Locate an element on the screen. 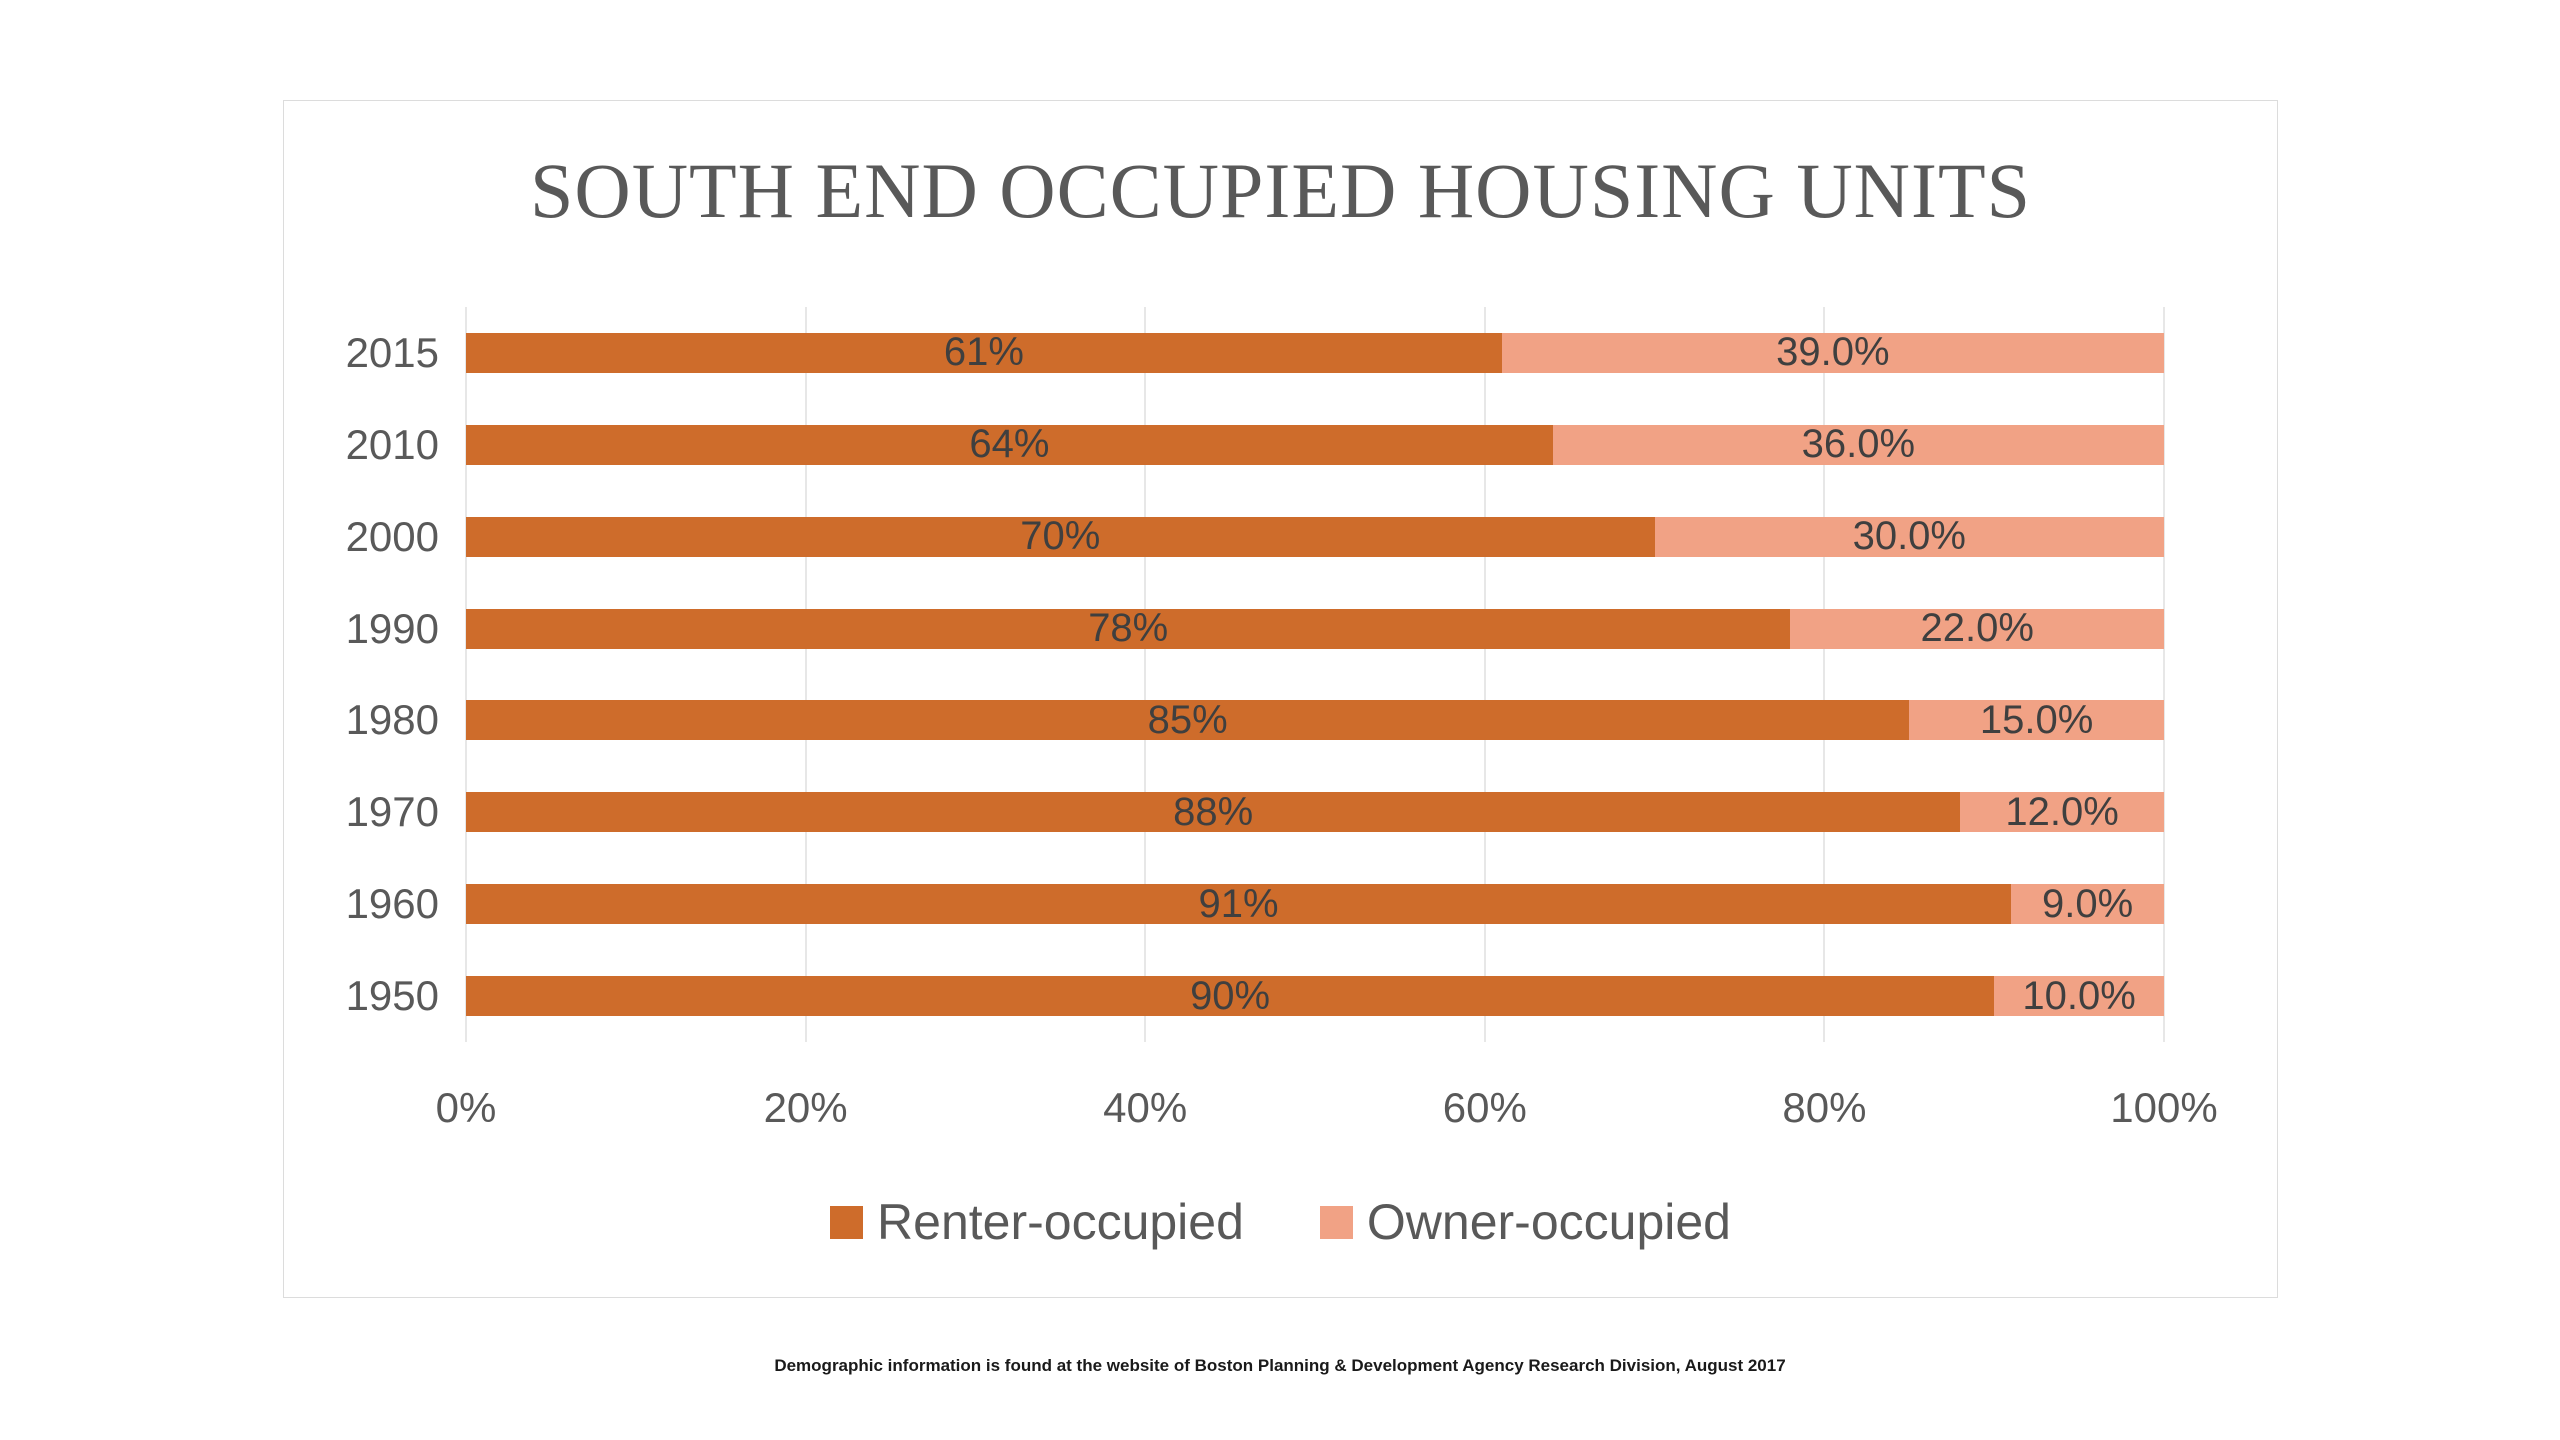  bar-segment: 88% is located at coordinates (1213, 811).